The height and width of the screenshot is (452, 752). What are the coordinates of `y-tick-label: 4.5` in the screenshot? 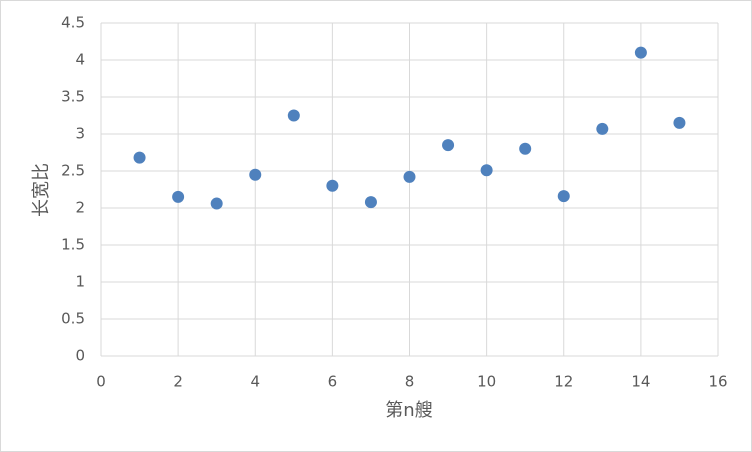 It's located at (73, 23).